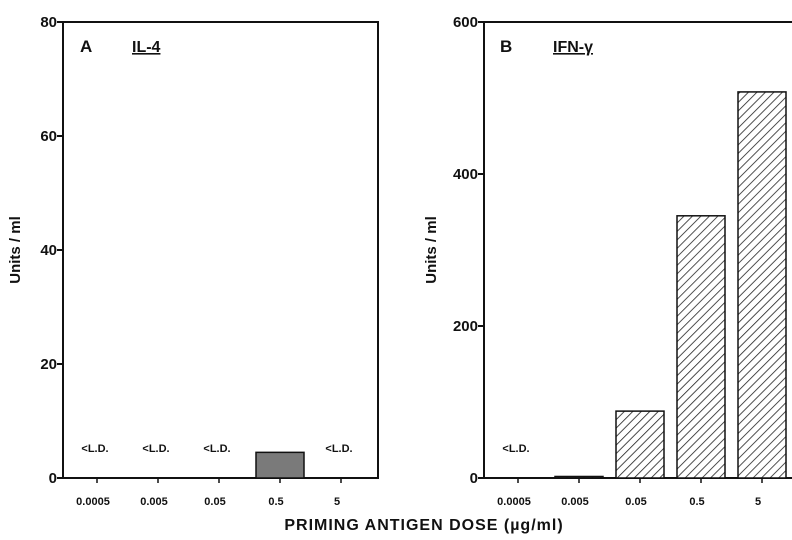 This screenshot has height=540, width=792. I want to click on panel-a-x-tick-label: 5, so click(337, 502).